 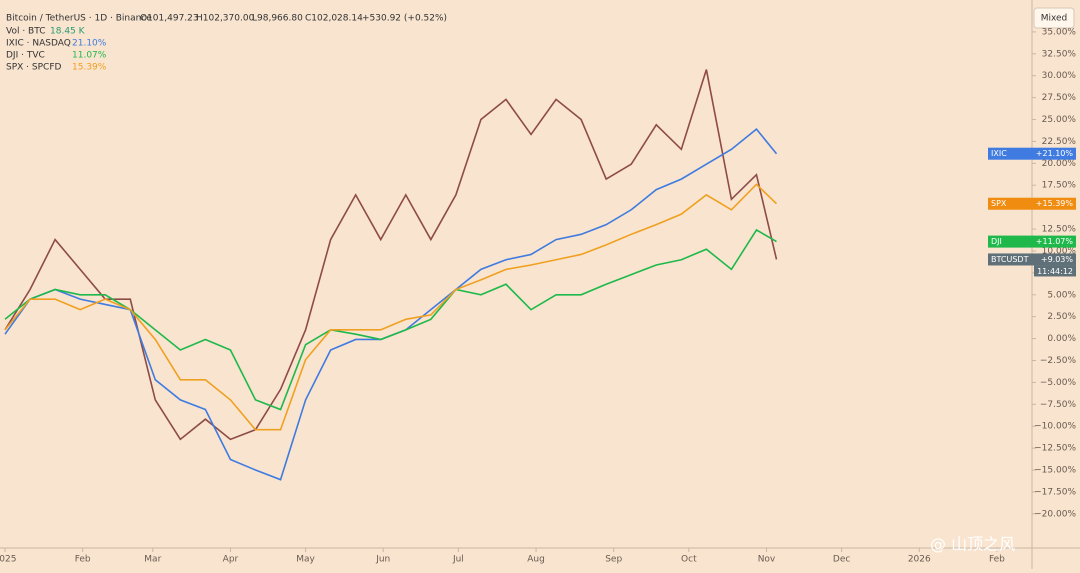 What do you see at coordinates (79, 19) in the screenshot?
I see `symbol: Bitcoin / TetherUS · 1D · Binance` at bounding box center [79, 19].